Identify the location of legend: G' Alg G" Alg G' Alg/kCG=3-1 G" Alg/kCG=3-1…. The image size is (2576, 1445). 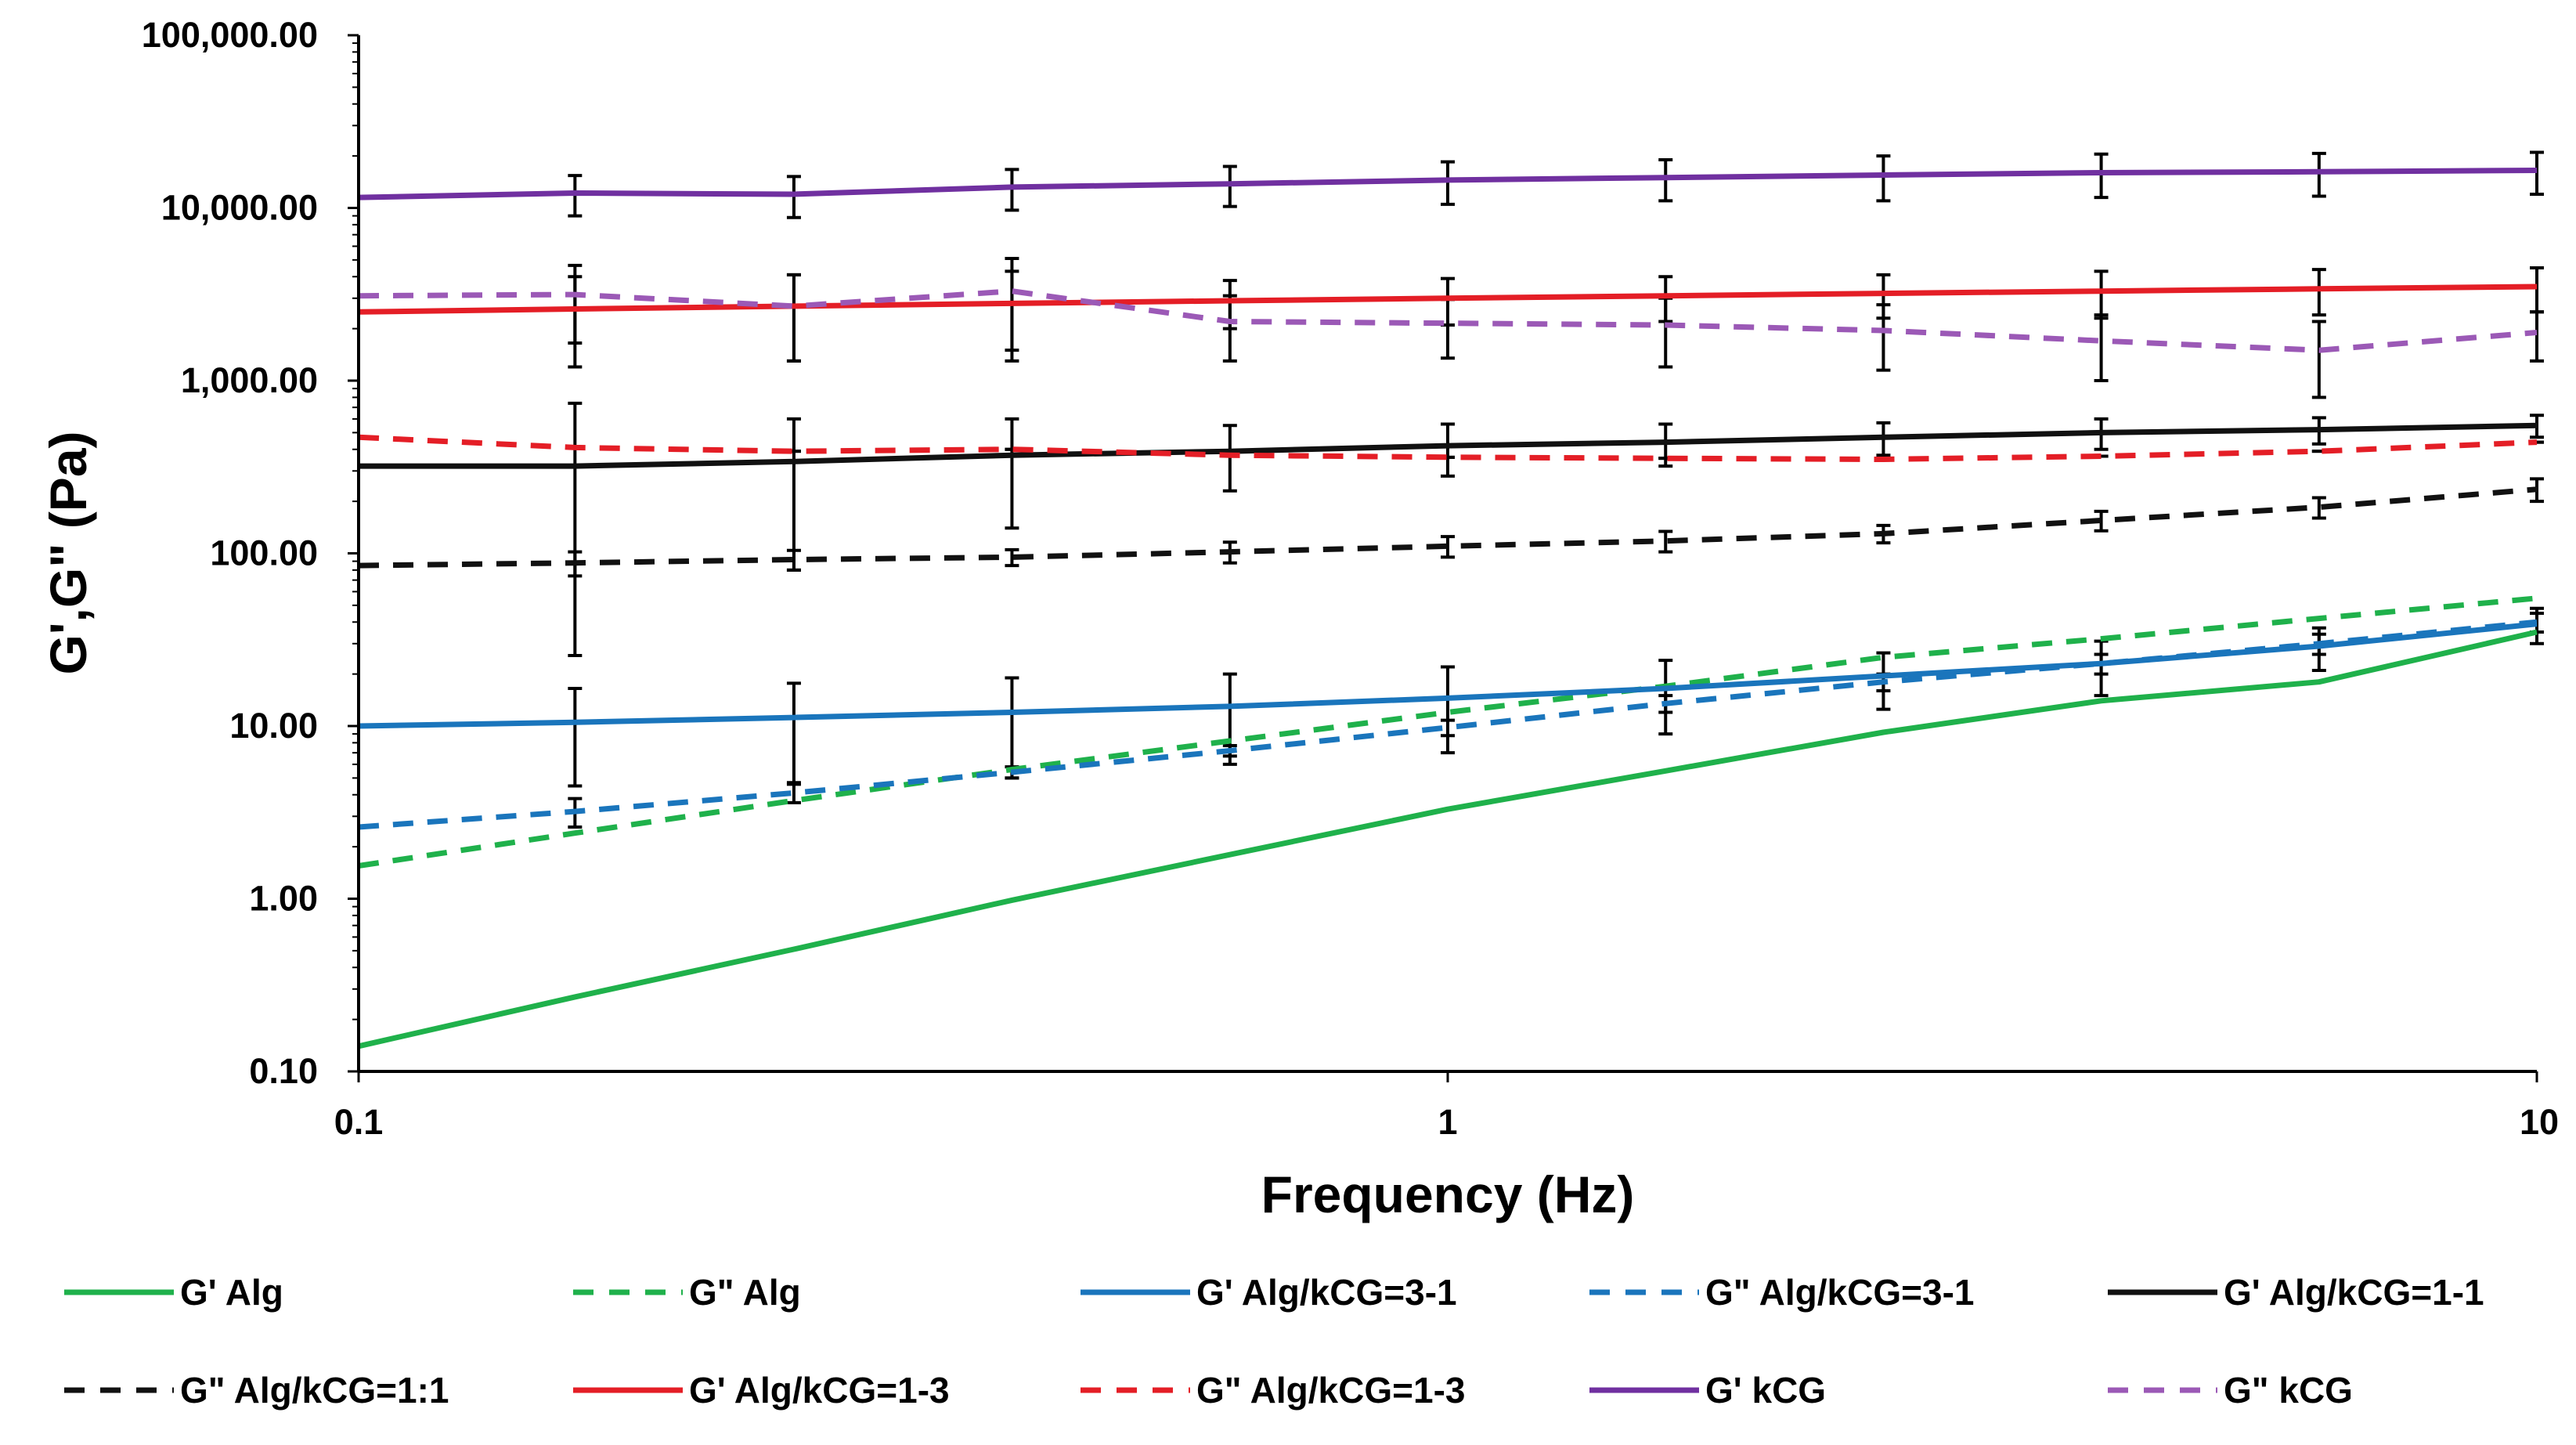
(1274, 1342).